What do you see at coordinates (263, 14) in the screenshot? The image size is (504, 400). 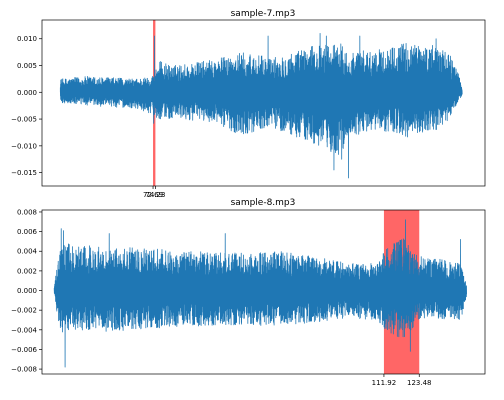 I see `chart-title: sample-7.mp3` at bounding box center [263, 14].